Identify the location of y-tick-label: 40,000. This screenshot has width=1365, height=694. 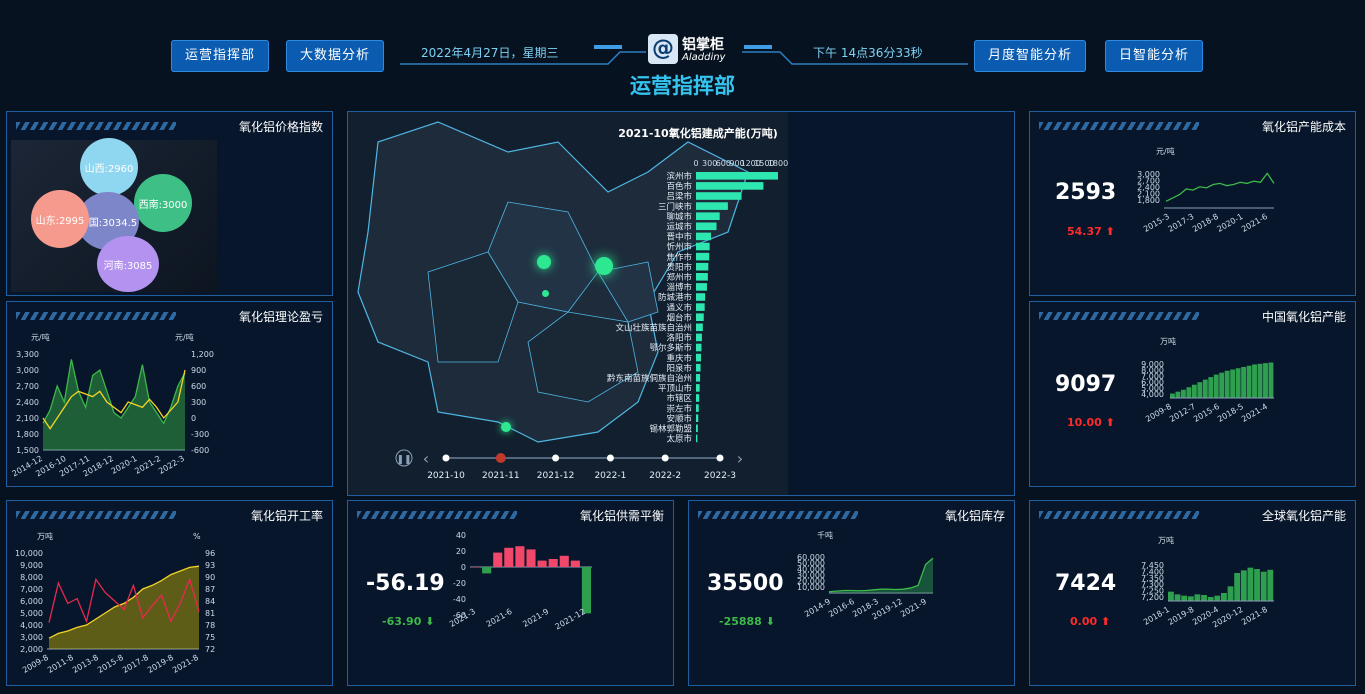
(811, 569).